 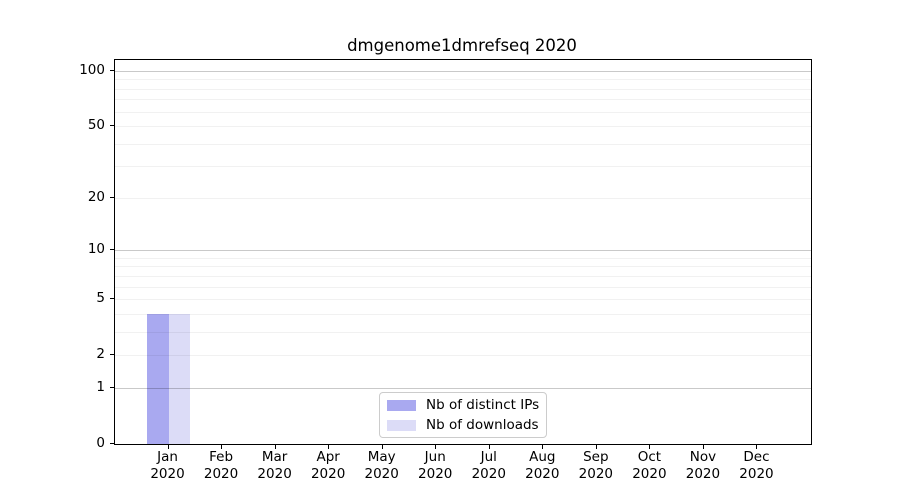 What do you see at coordinates (100, 298) in the screenshot?
I see `y-tick-label: 5` at bounding box center [100, 298].